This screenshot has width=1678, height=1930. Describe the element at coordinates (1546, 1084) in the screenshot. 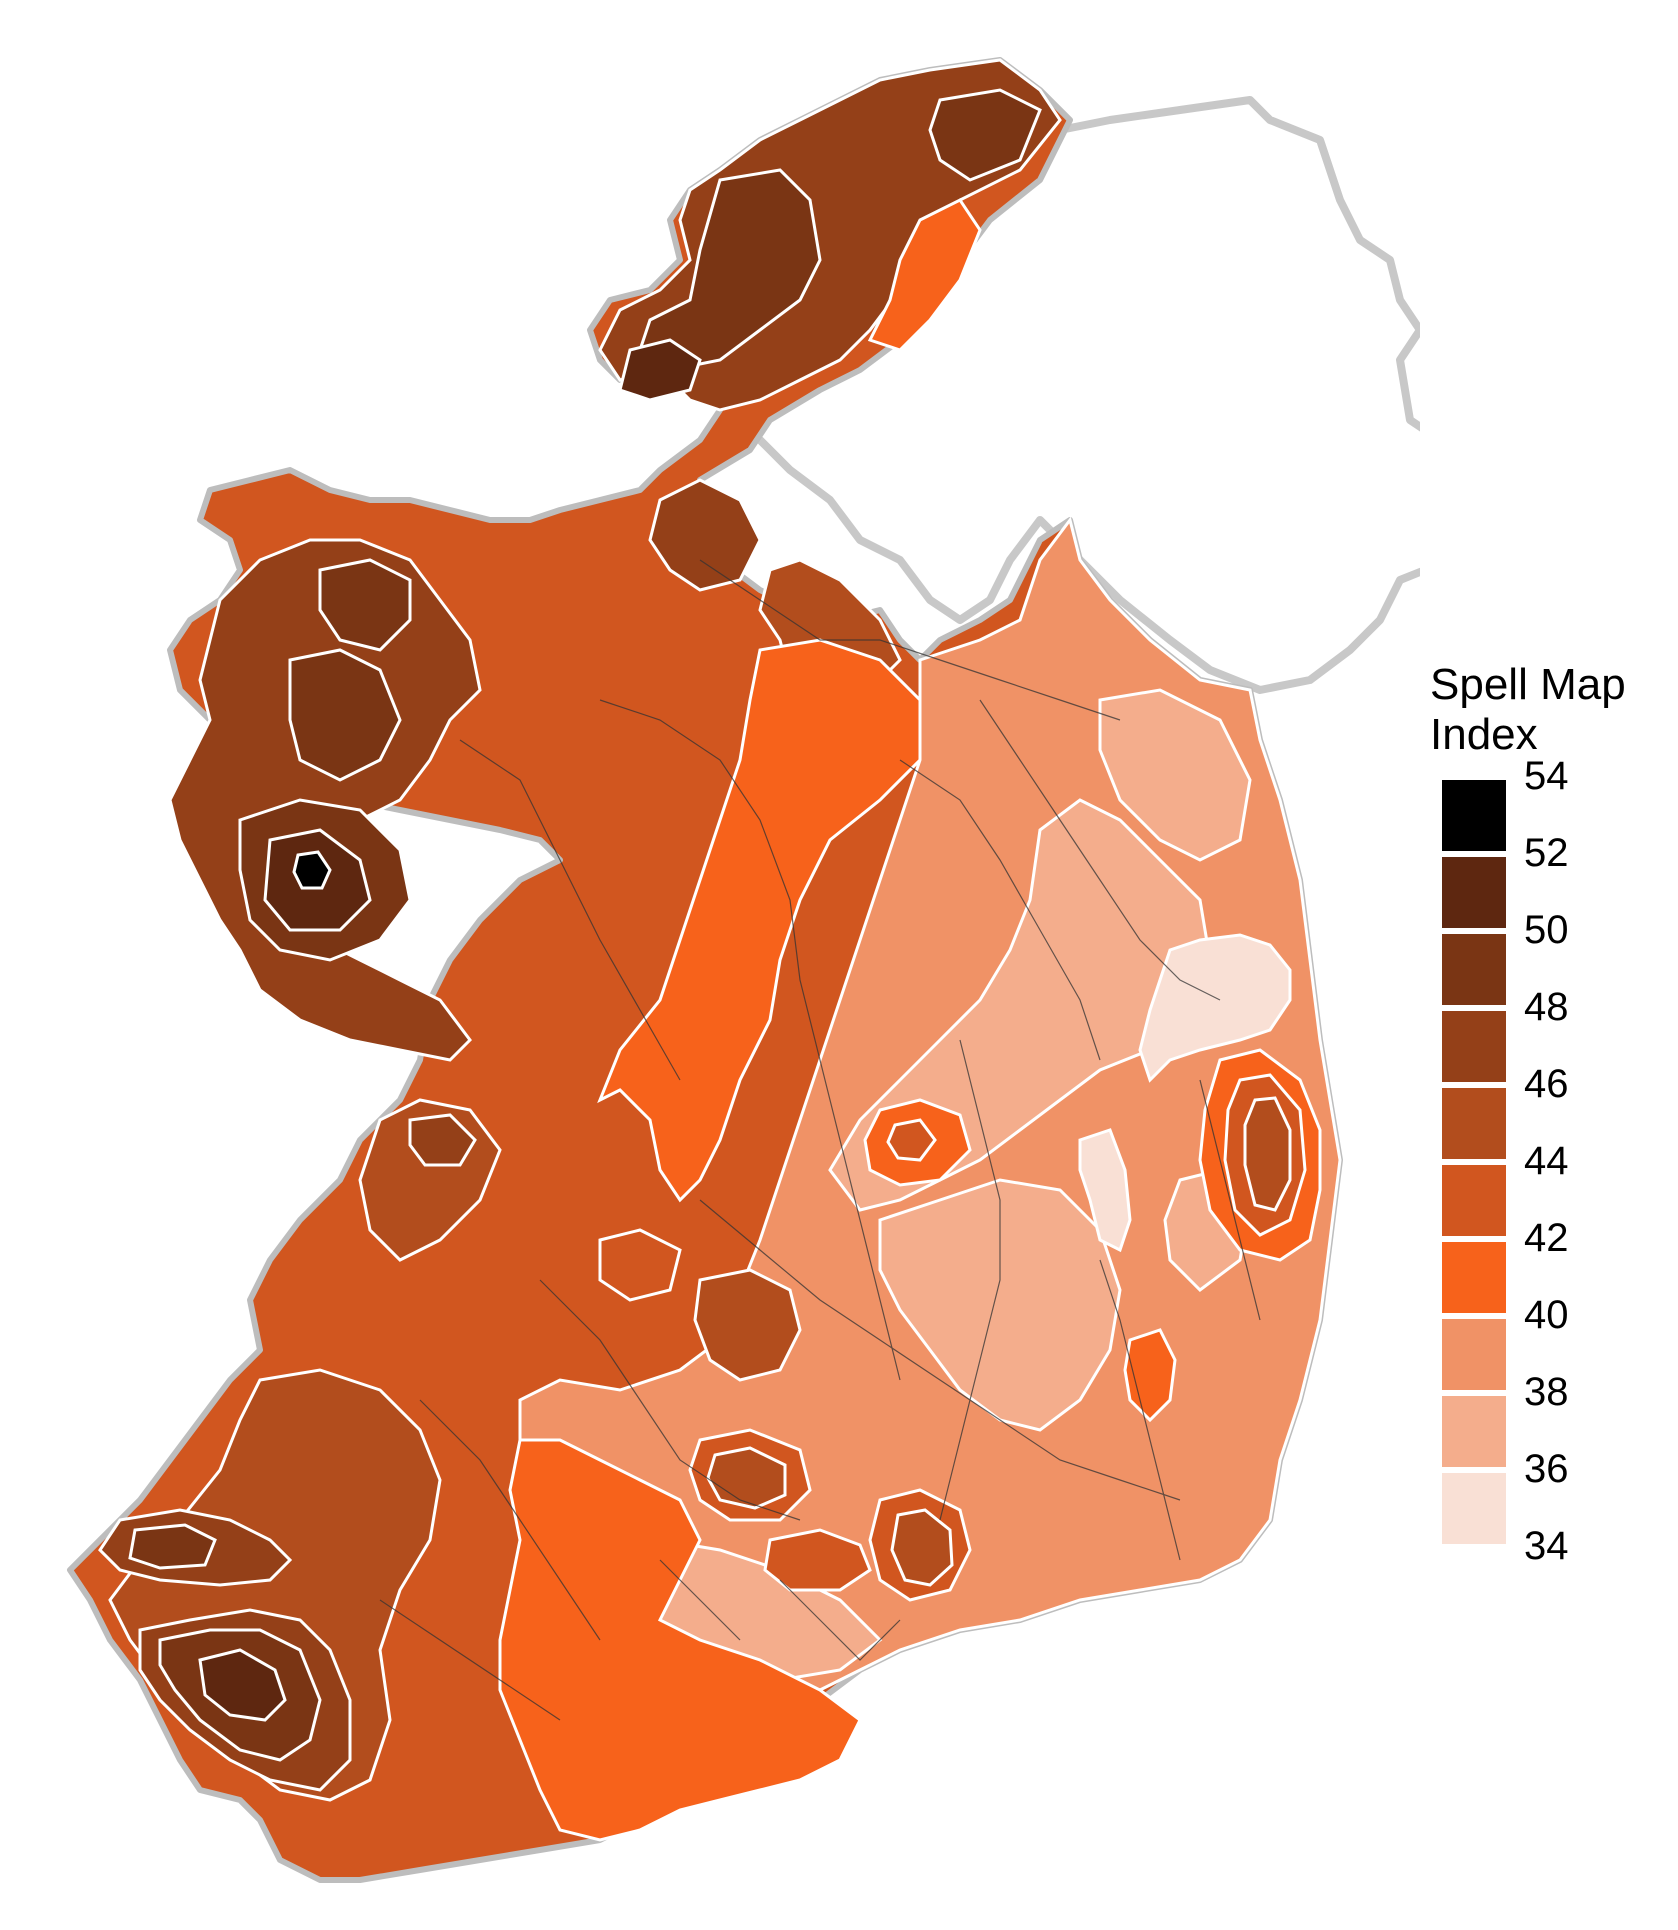

I see `legend-tick-46: 46` at that location.